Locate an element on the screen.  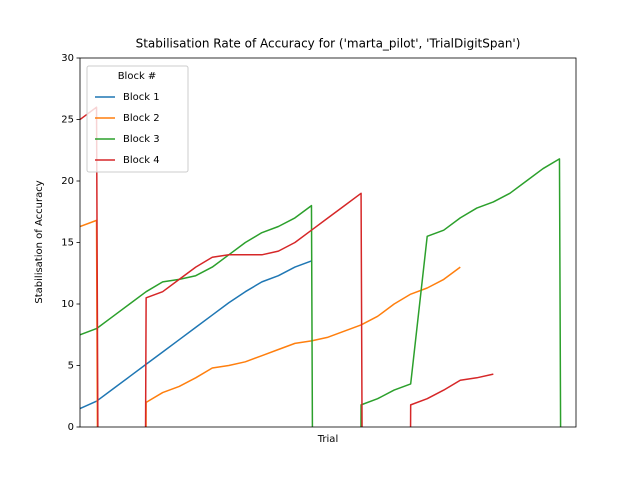
x-axis-label: Trial is located at coordinates (327, 439).